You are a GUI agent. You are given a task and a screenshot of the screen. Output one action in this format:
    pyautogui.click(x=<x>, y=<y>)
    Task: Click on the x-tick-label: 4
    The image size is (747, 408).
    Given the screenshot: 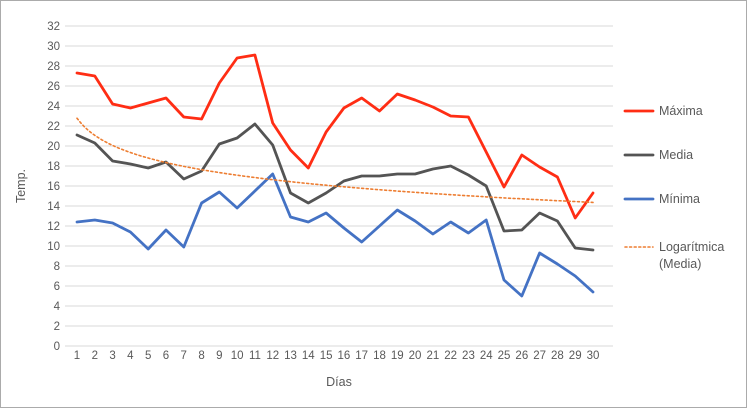 What is the action you would take?
    pyautogui.click(x=130, y=356)
    